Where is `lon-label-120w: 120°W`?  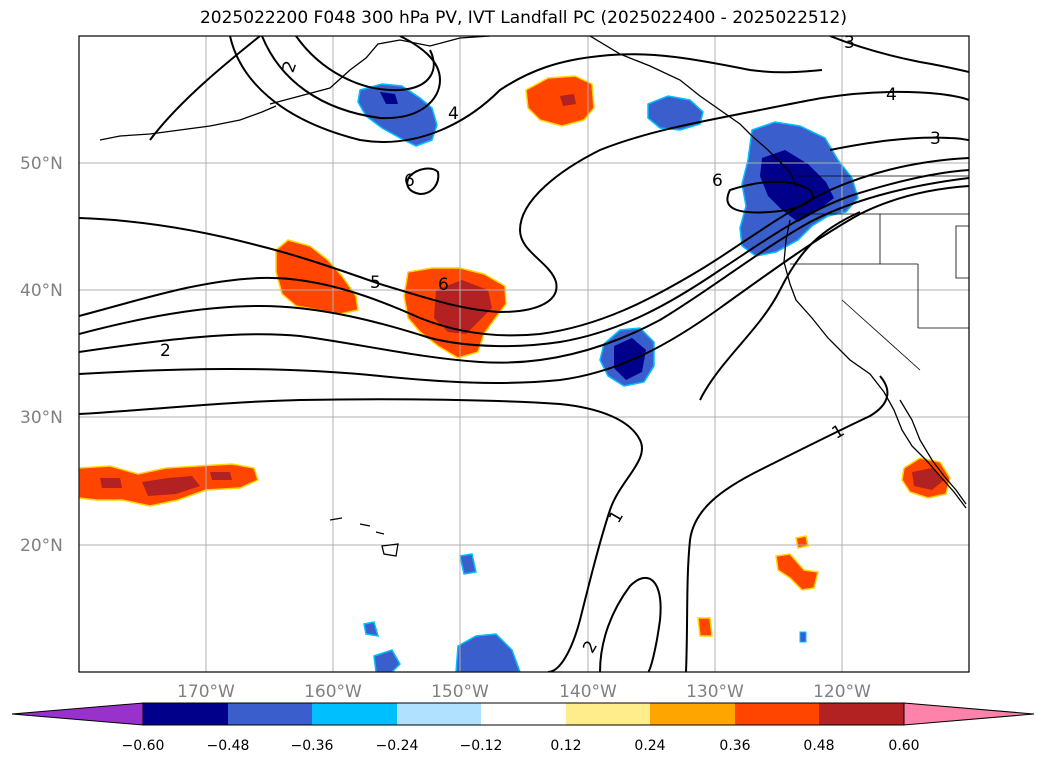
lon-label-120w: 120°W is located at coordinates (842, 692).